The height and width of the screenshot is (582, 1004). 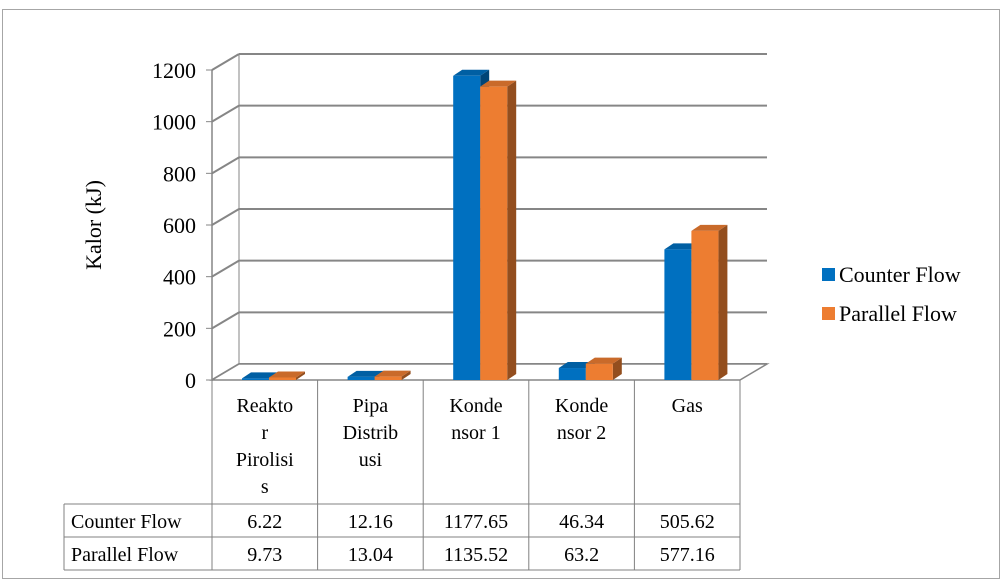 What do you see at coordinates (264, 433) in the screenshot?
I see `x-tick-label: r` at bounding box center [264, 433].